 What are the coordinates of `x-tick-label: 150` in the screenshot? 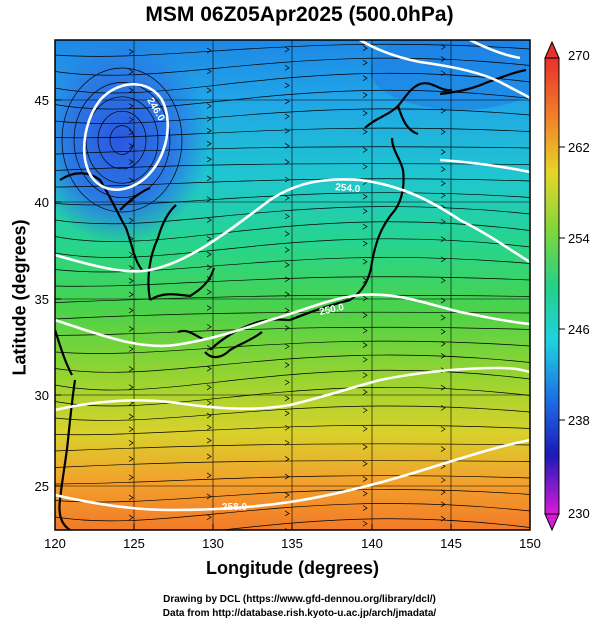 It's located at (530, 543).